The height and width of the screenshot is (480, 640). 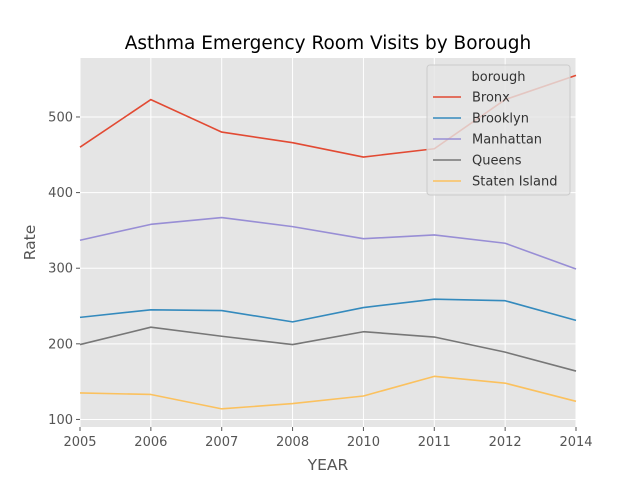 What do you see at coordinates (575, 442) in the screenshot?
I see `x-tick-label: 2014` at bounding box center [575, 442].